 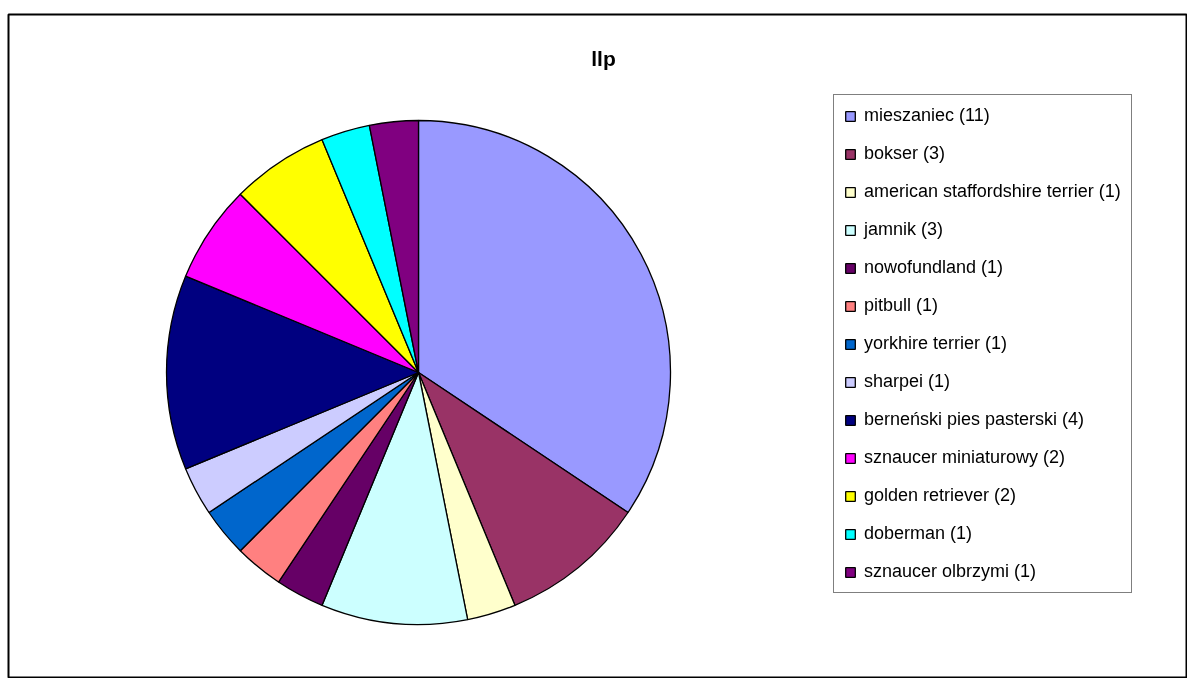 What do you see at coordinates (974, 419) in the screenshot?
I see `legend-label: berneński pies pasterski (4)` at bounding box center [974, 419].